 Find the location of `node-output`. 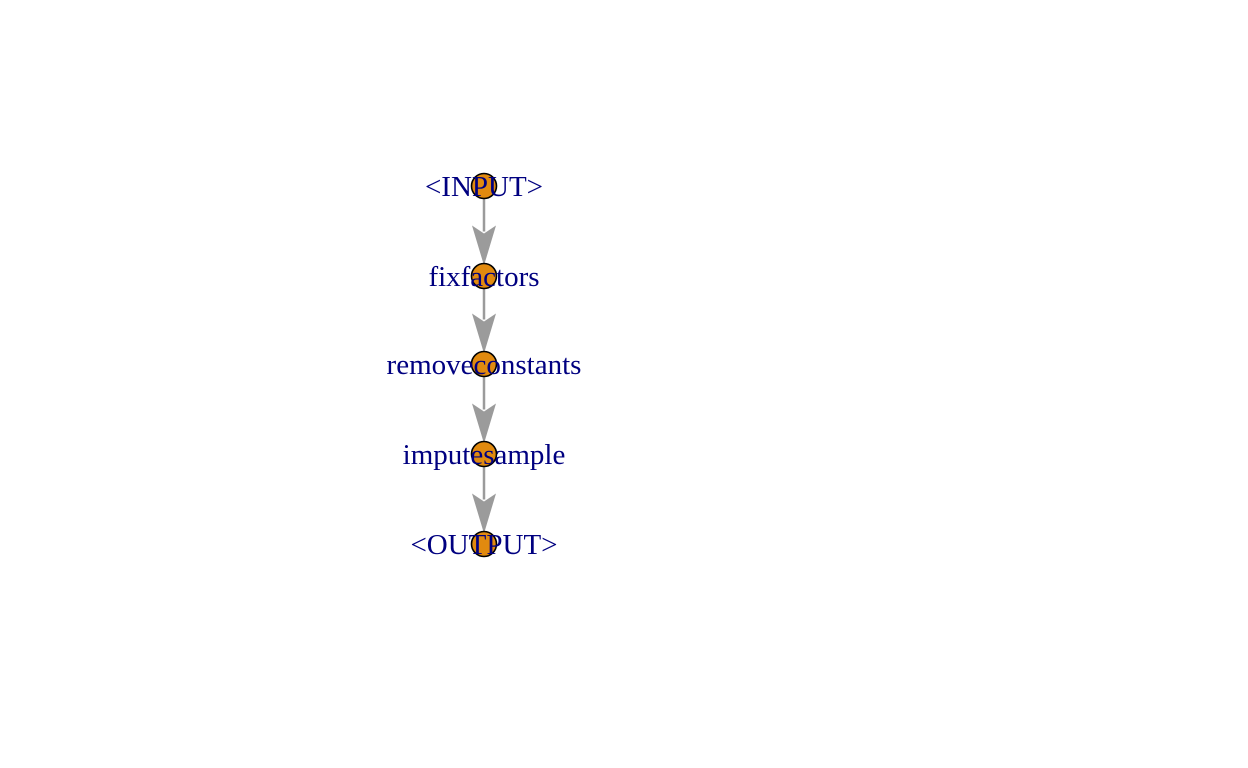

node-output is located at coordinates (484, 544).